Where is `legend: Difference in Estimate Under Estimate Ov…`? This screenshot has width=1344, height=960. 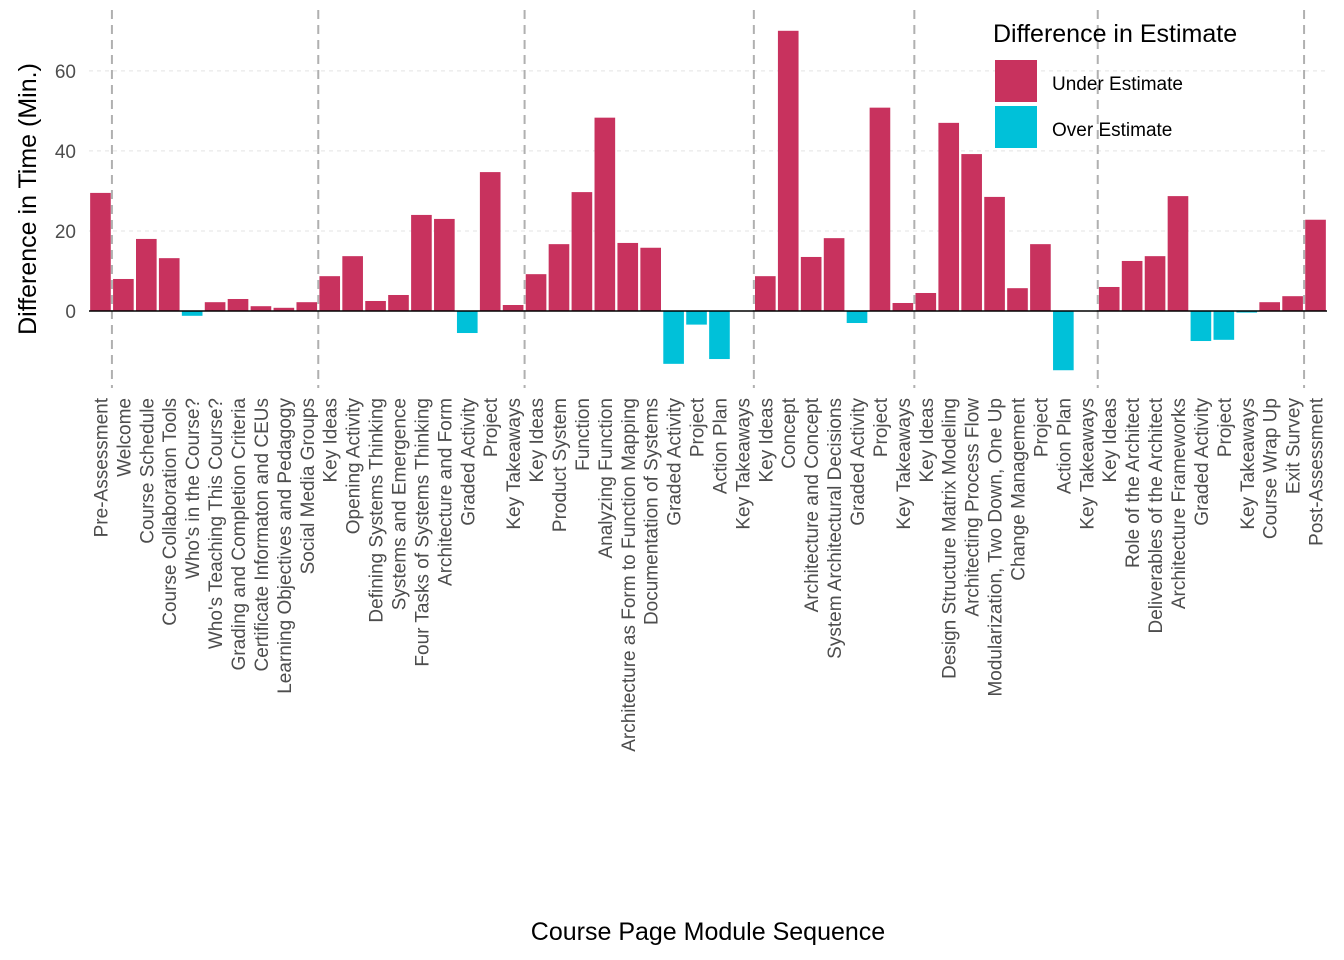
legend: Difference in Estimate Under Estimate Ov… is located at coordinates (1115, 84).